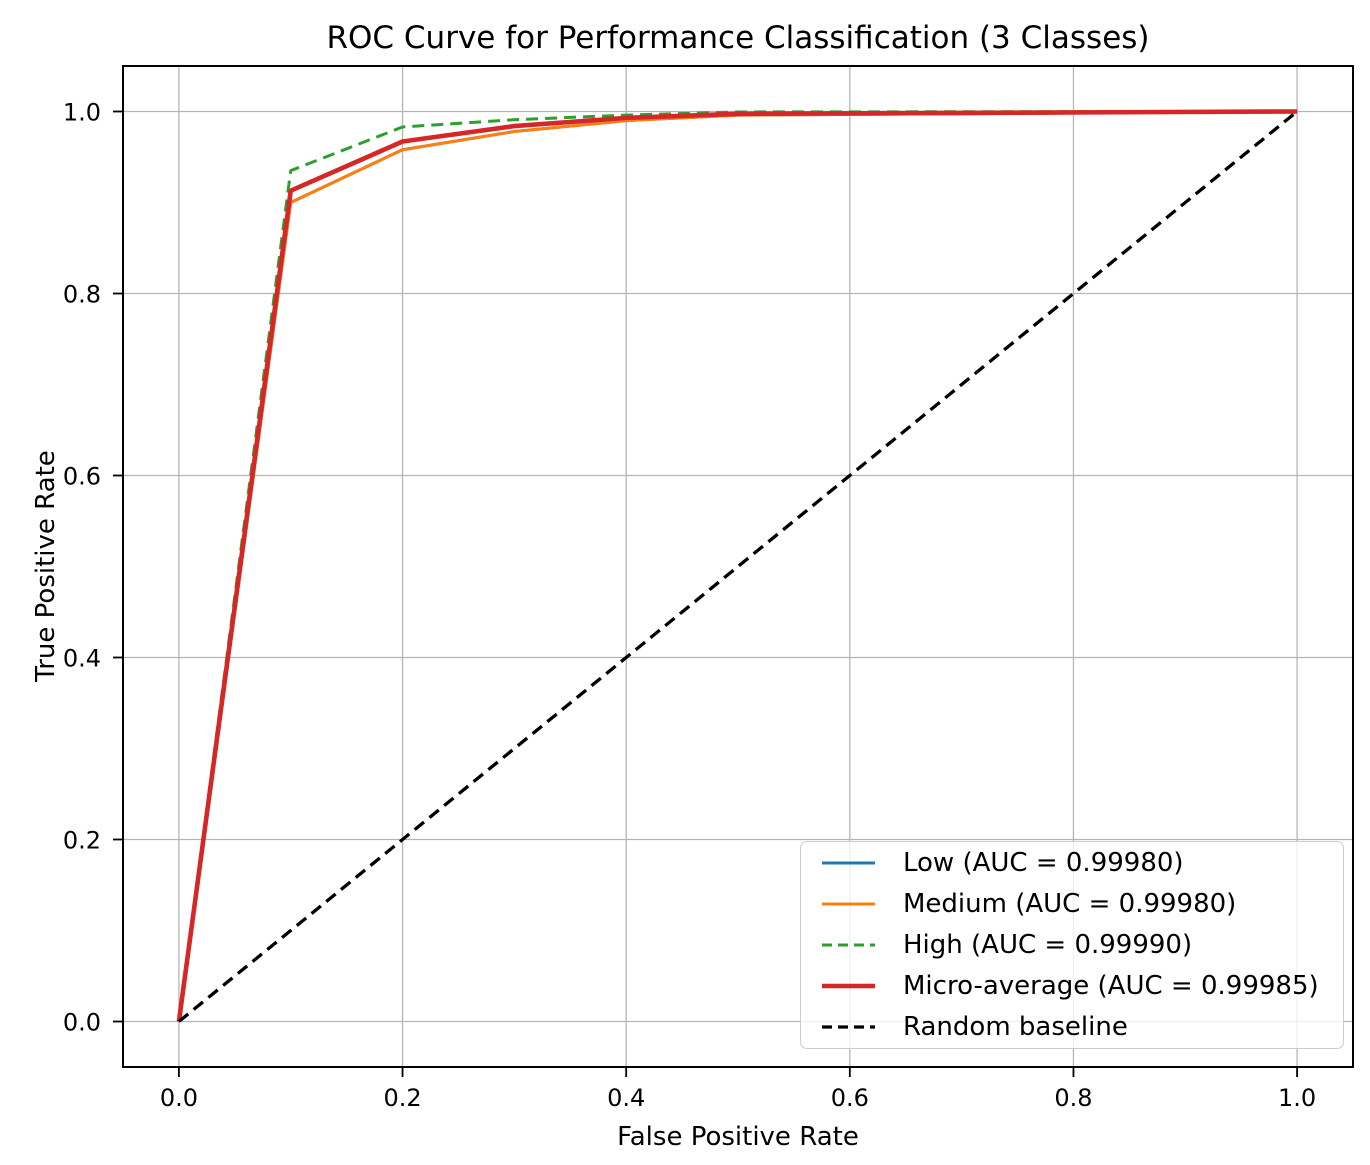  I want to click on x-tick-label: 0.4, so click(626, 1098).